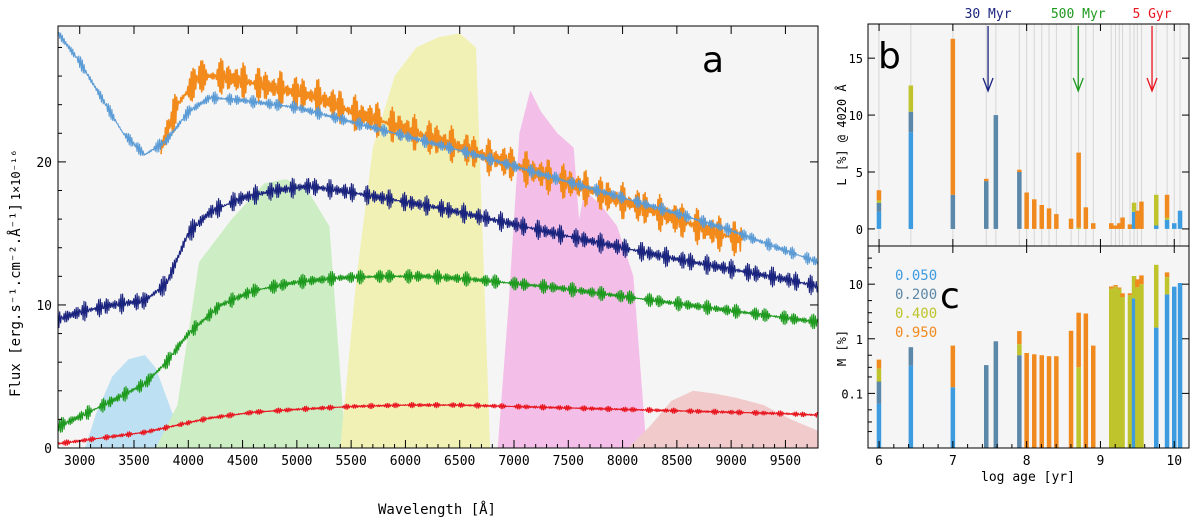 This screenshot has width=1200, height=532. What do you see at coordinates (1174, 461) in the screenshot?
I see `panel-c-xtick-label: 10` at bounding box center [1174, 461].